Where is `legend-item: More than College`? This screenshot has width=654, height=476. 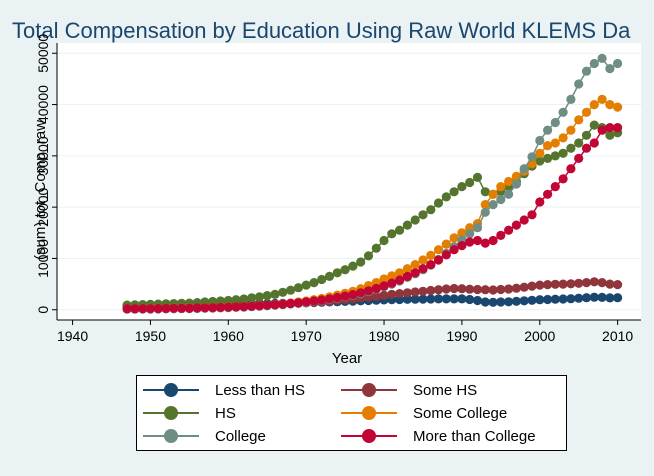
legend-item: More than College is located at coordinates (438, 436).